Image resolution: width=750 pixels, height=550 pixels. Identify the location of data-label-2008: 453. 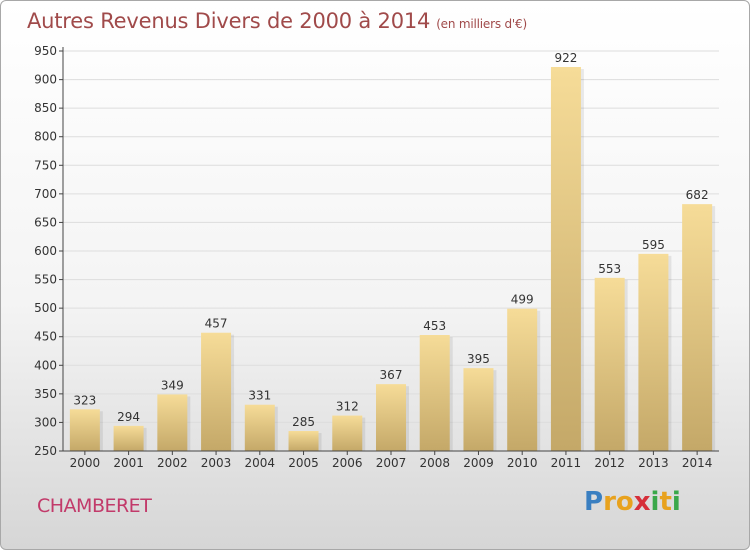
(434, 326).